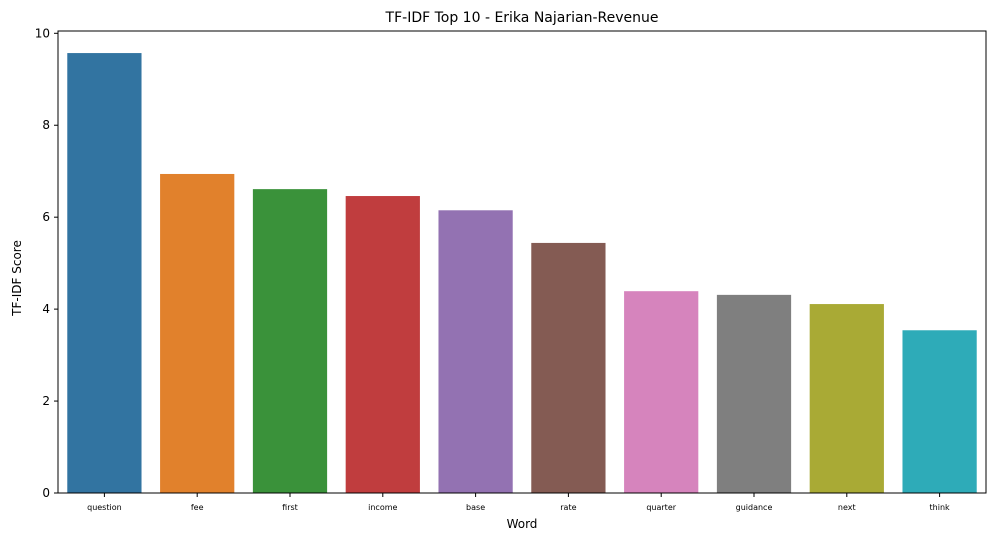 This screenshot has height=541, width=1000. I want to click on x-tick-label: think, so click(940, 507).